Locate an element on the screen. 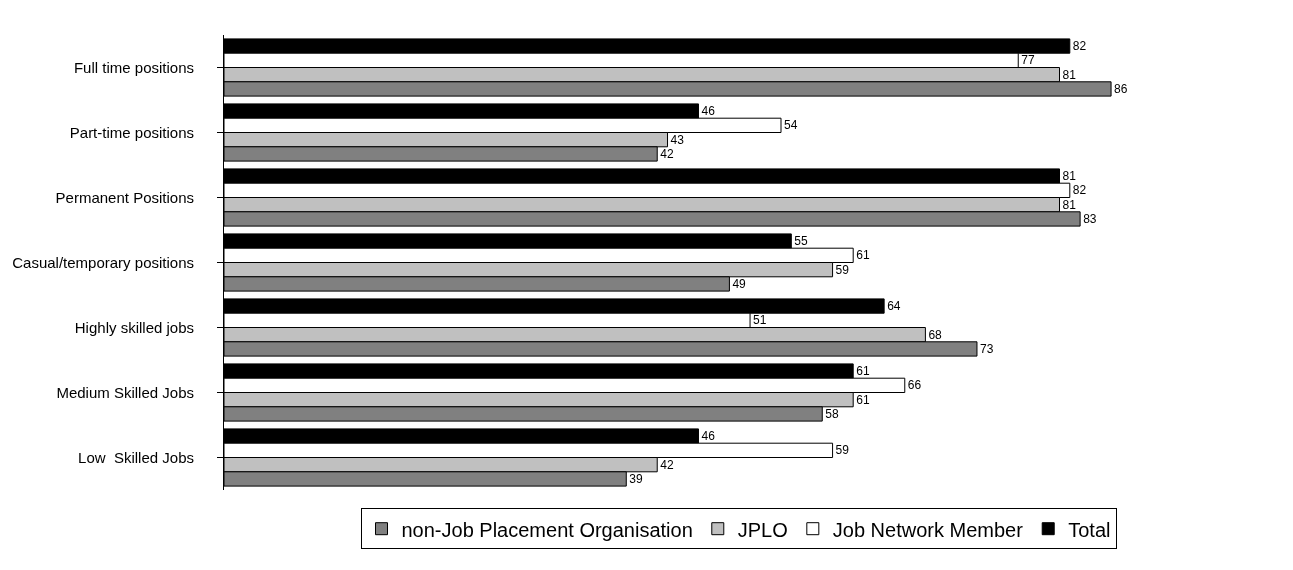 The image size is (1293, 570). data-label: 54 is located at coordinates (791, 125).